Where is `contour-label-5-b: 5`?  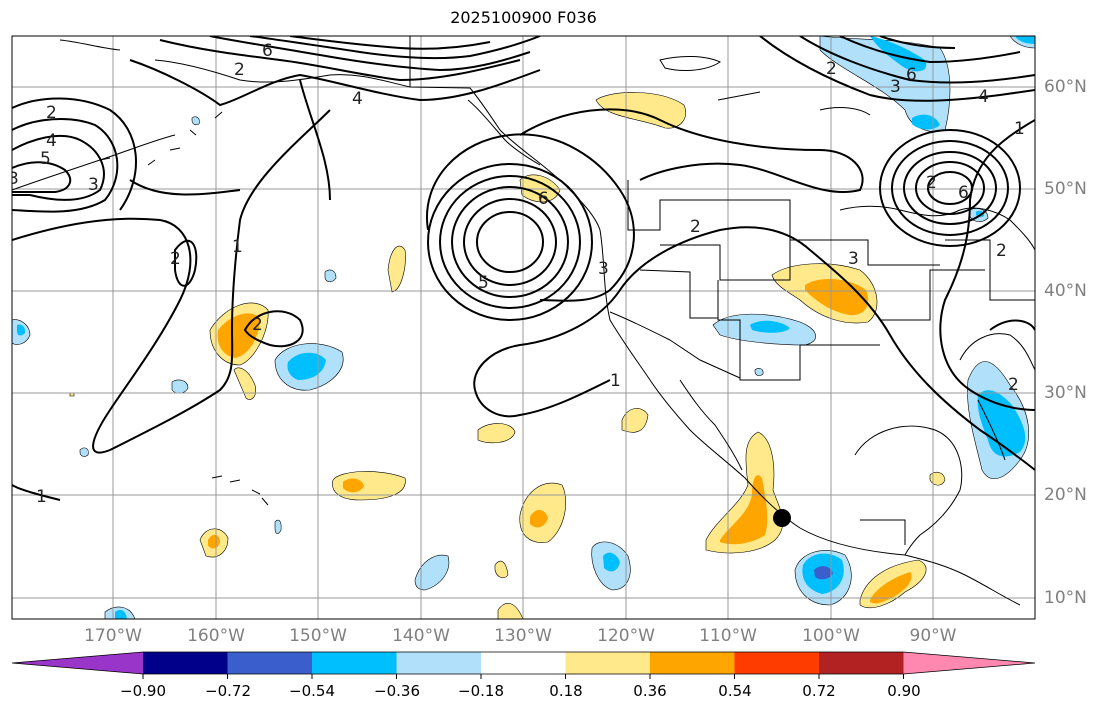
contour-label-5-b: 5 is located at coordinates (483, 283).